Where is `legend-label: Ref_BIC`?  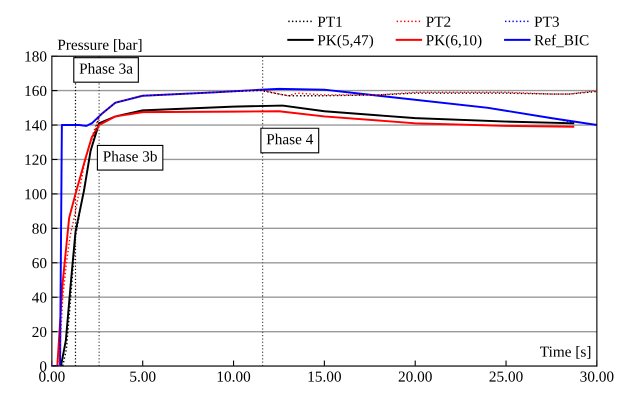 legend-label: Ref_BIC is located at coordinates (561, 41).